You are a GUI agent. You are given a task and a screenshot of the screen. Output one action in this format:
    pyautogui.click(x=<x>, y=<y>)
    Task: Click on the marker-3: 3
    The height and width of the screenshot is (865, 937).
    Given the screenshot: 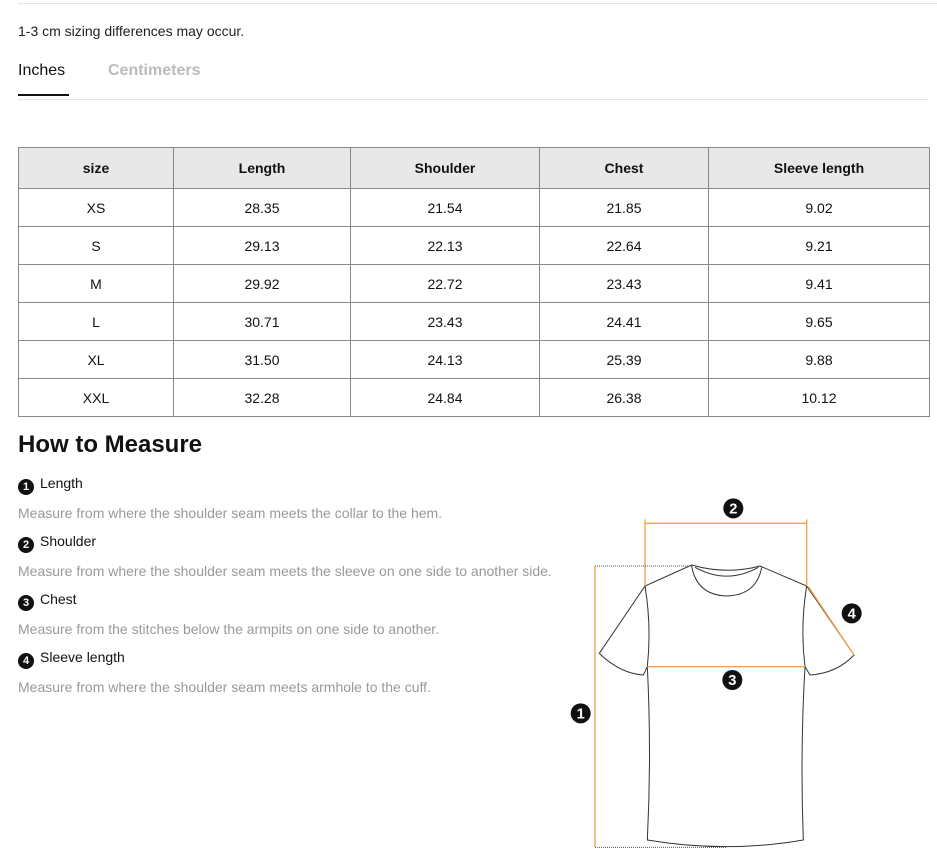 What is the action you would take?
    pyautogui.click(x=732, y=681)
    